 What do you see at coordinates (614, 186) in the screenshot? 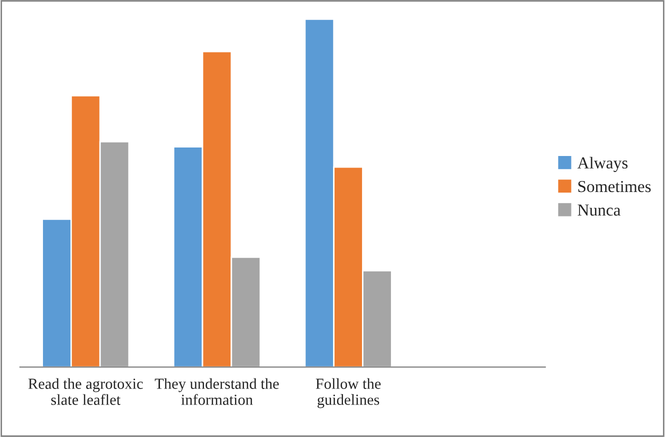
I see `legend-label: Sometimes` at bounding box center [614, 186].